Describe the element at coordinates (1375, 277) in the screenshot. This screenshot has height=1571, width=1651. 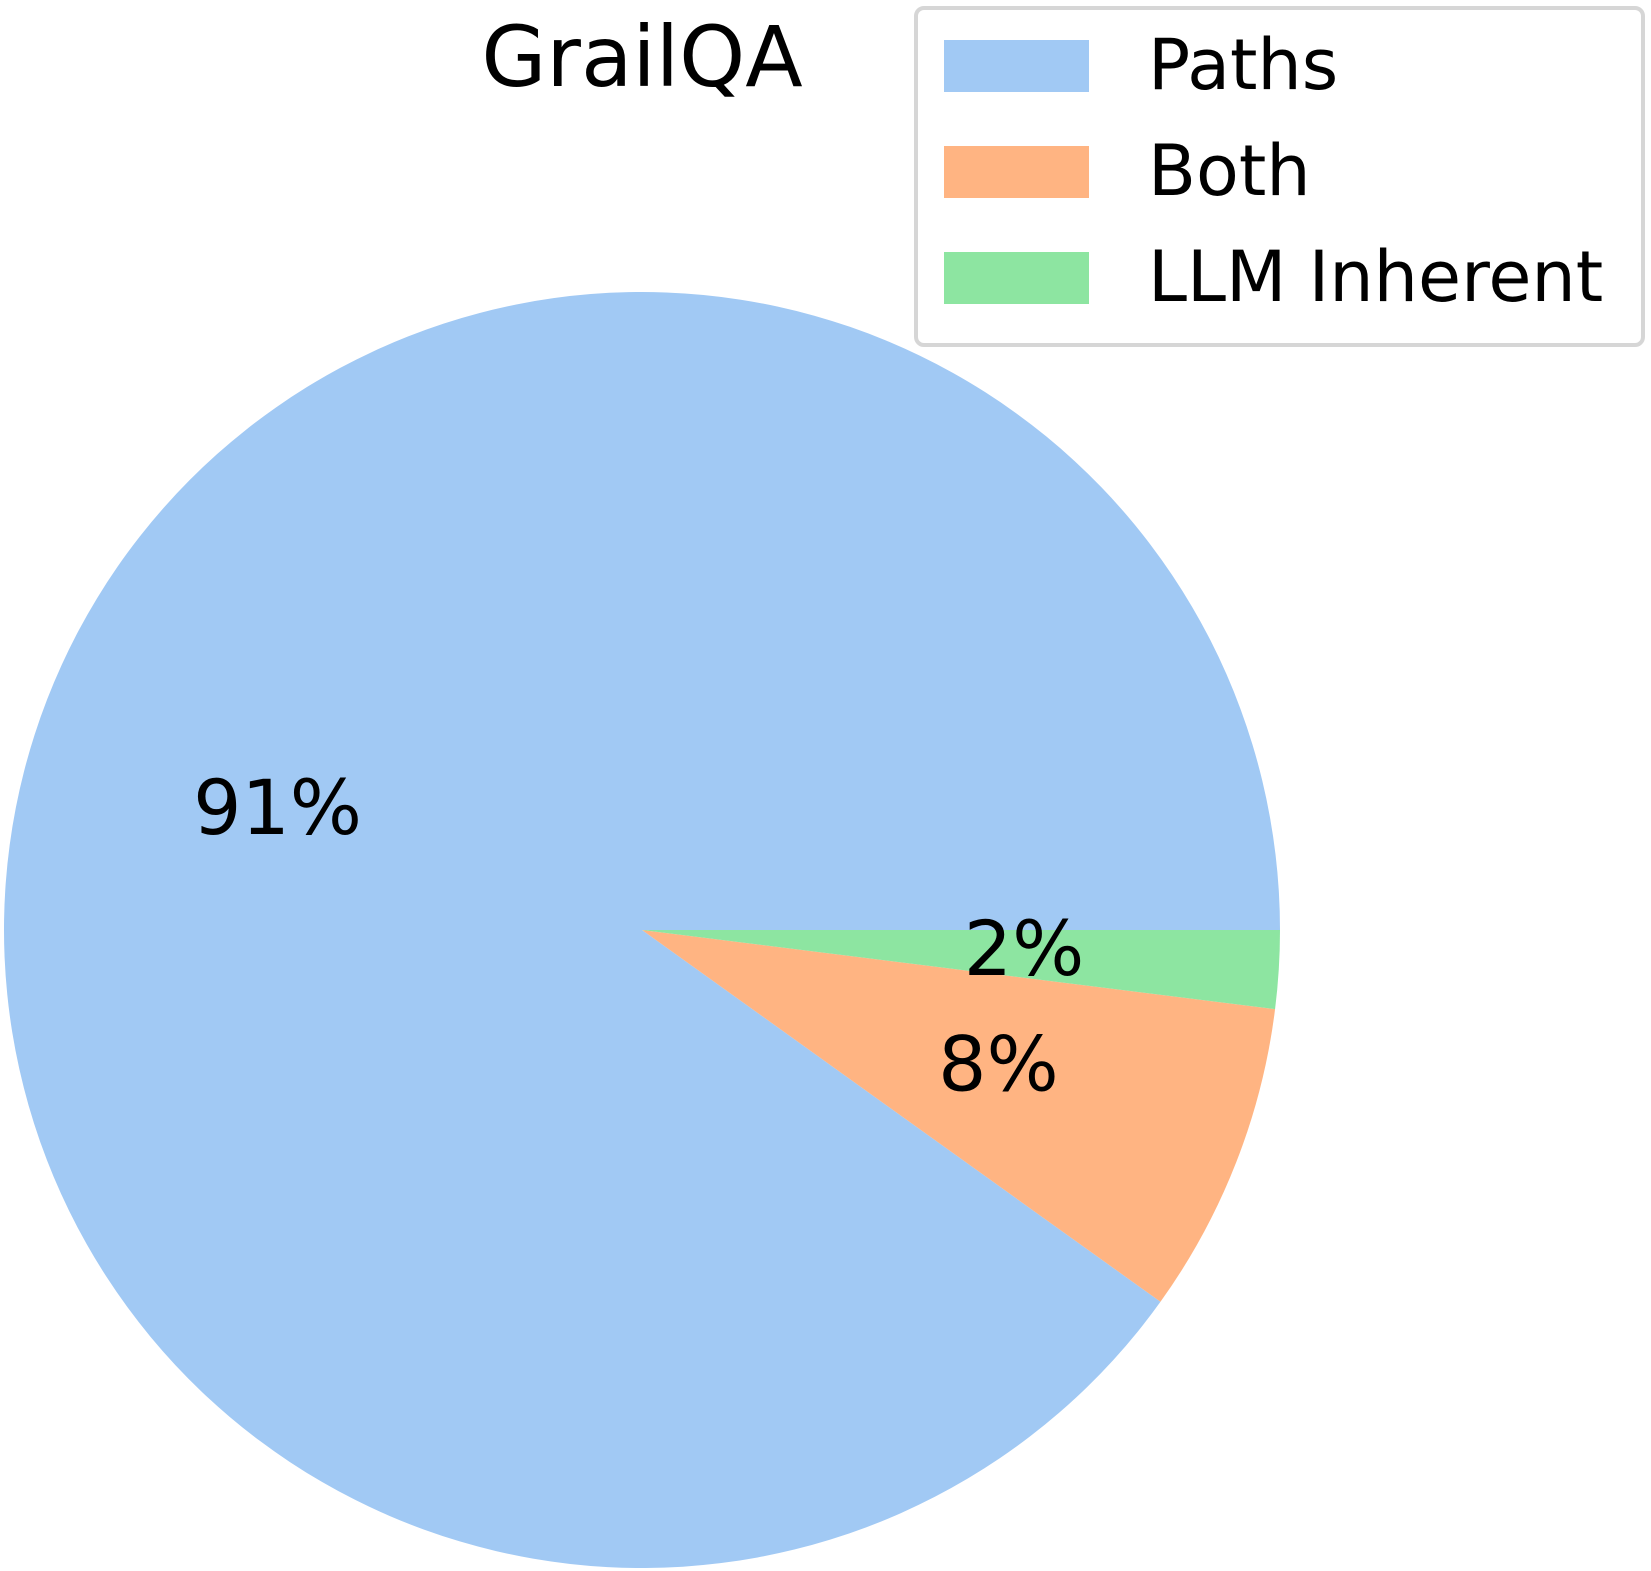
I see `legend-label: LLM Inherent` at that location.